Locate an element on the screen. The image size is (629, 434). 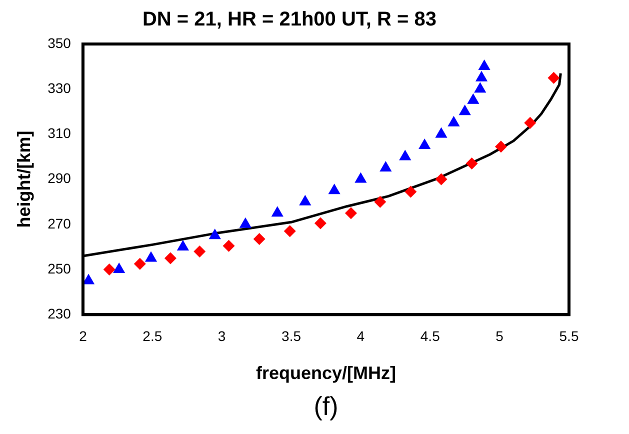
y-axis-title: height/[km] is located at coordinates (24, 179).